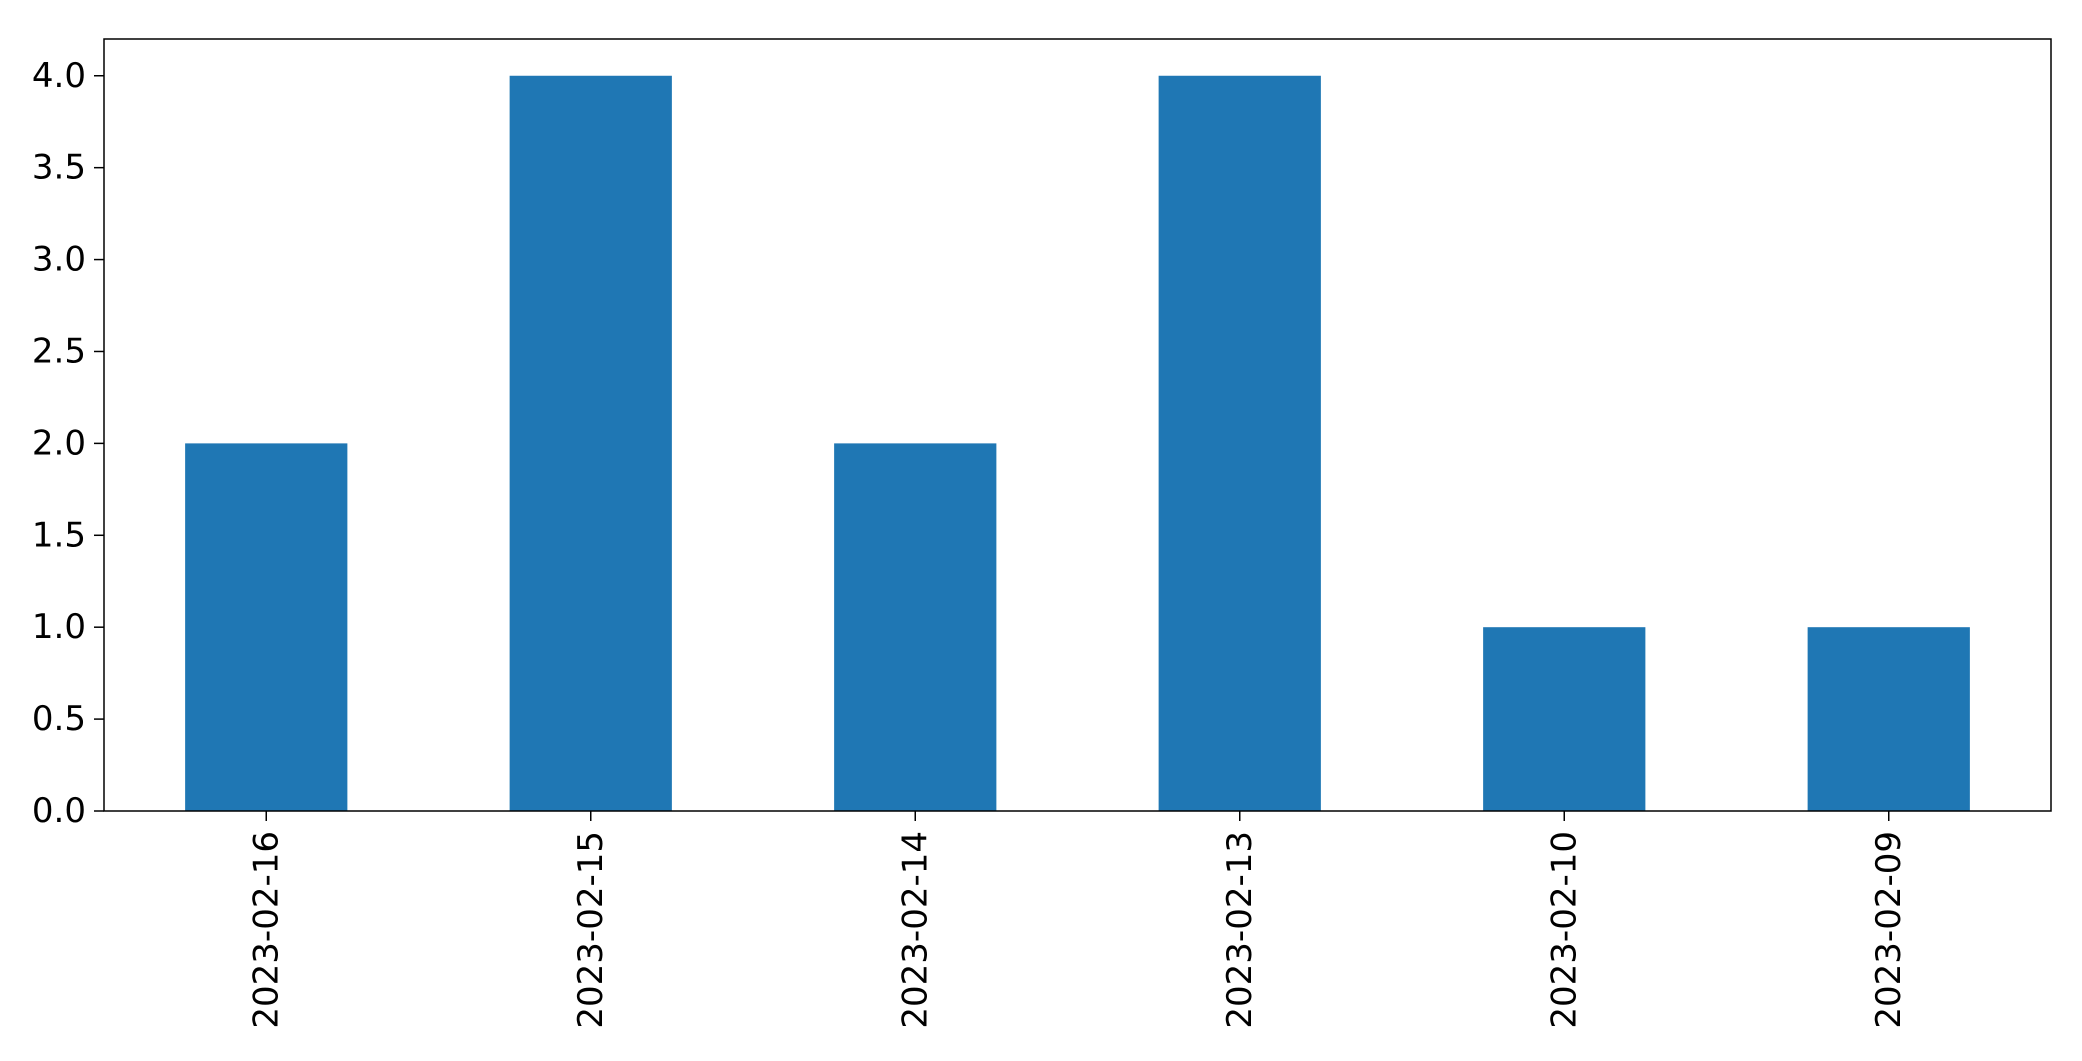 The image size is (2082, 1061). Describe the element at coordinates (1564, 930) in the screenshot. I see `x-tick-label: 2023-02-10` at that location.